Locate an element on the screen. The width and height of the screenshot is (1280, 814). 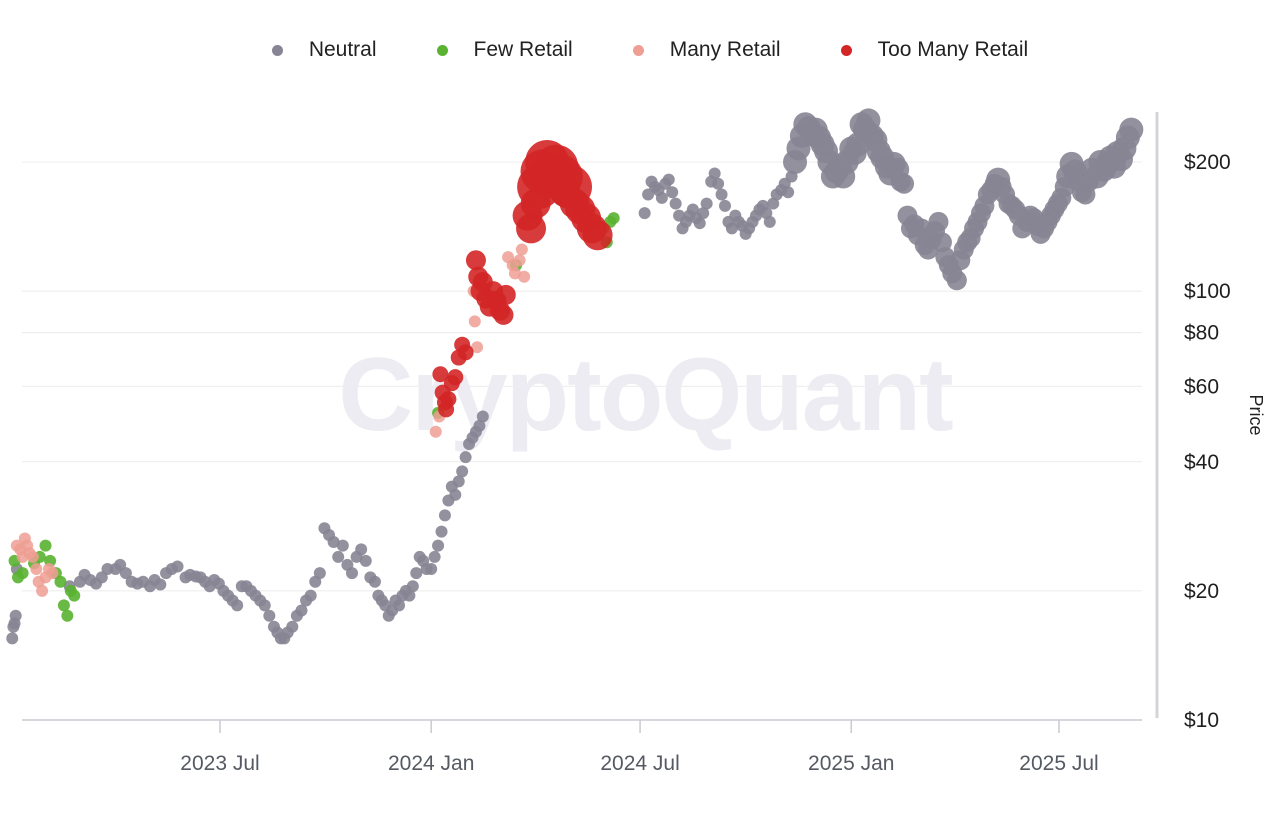
y-tick-label: $60 is located at coordinates (1201, 386).